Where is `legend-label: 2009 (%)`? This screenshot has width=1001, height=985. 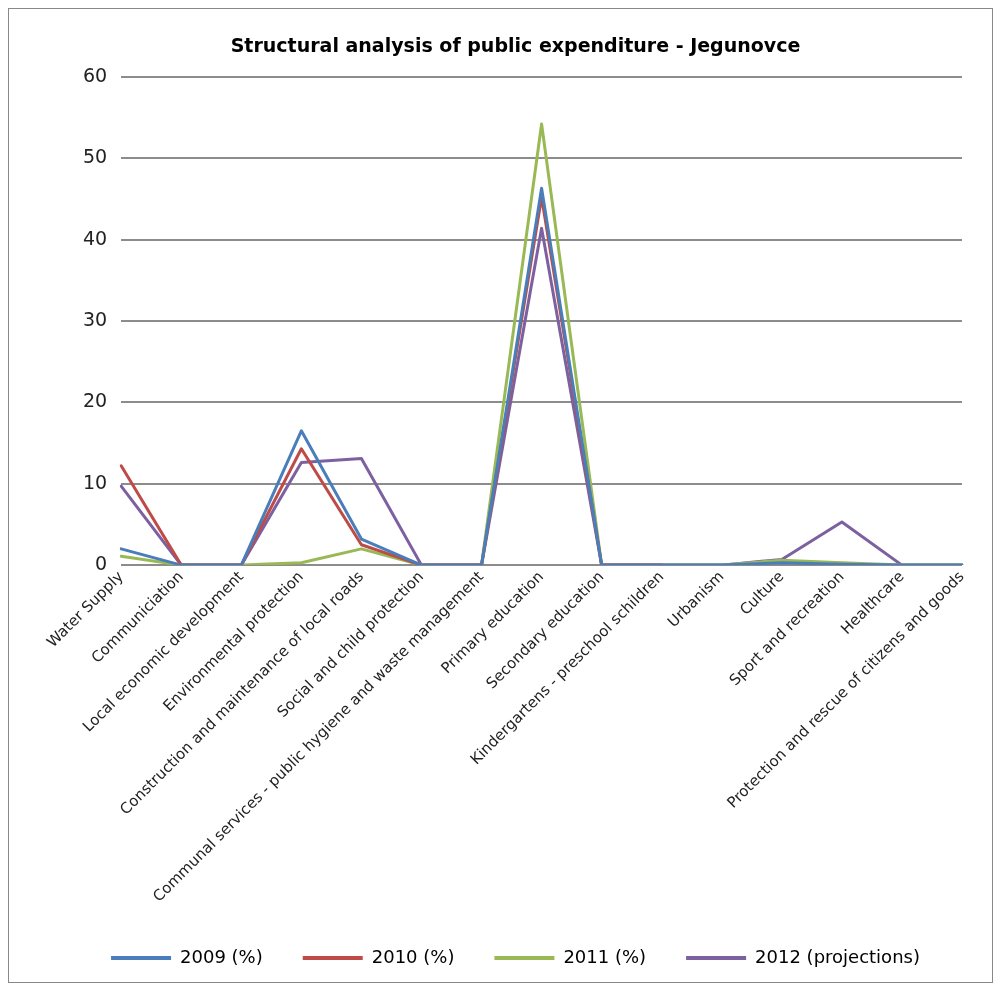 legend-label: 2009 (%) is located at coordinates (221, 956).